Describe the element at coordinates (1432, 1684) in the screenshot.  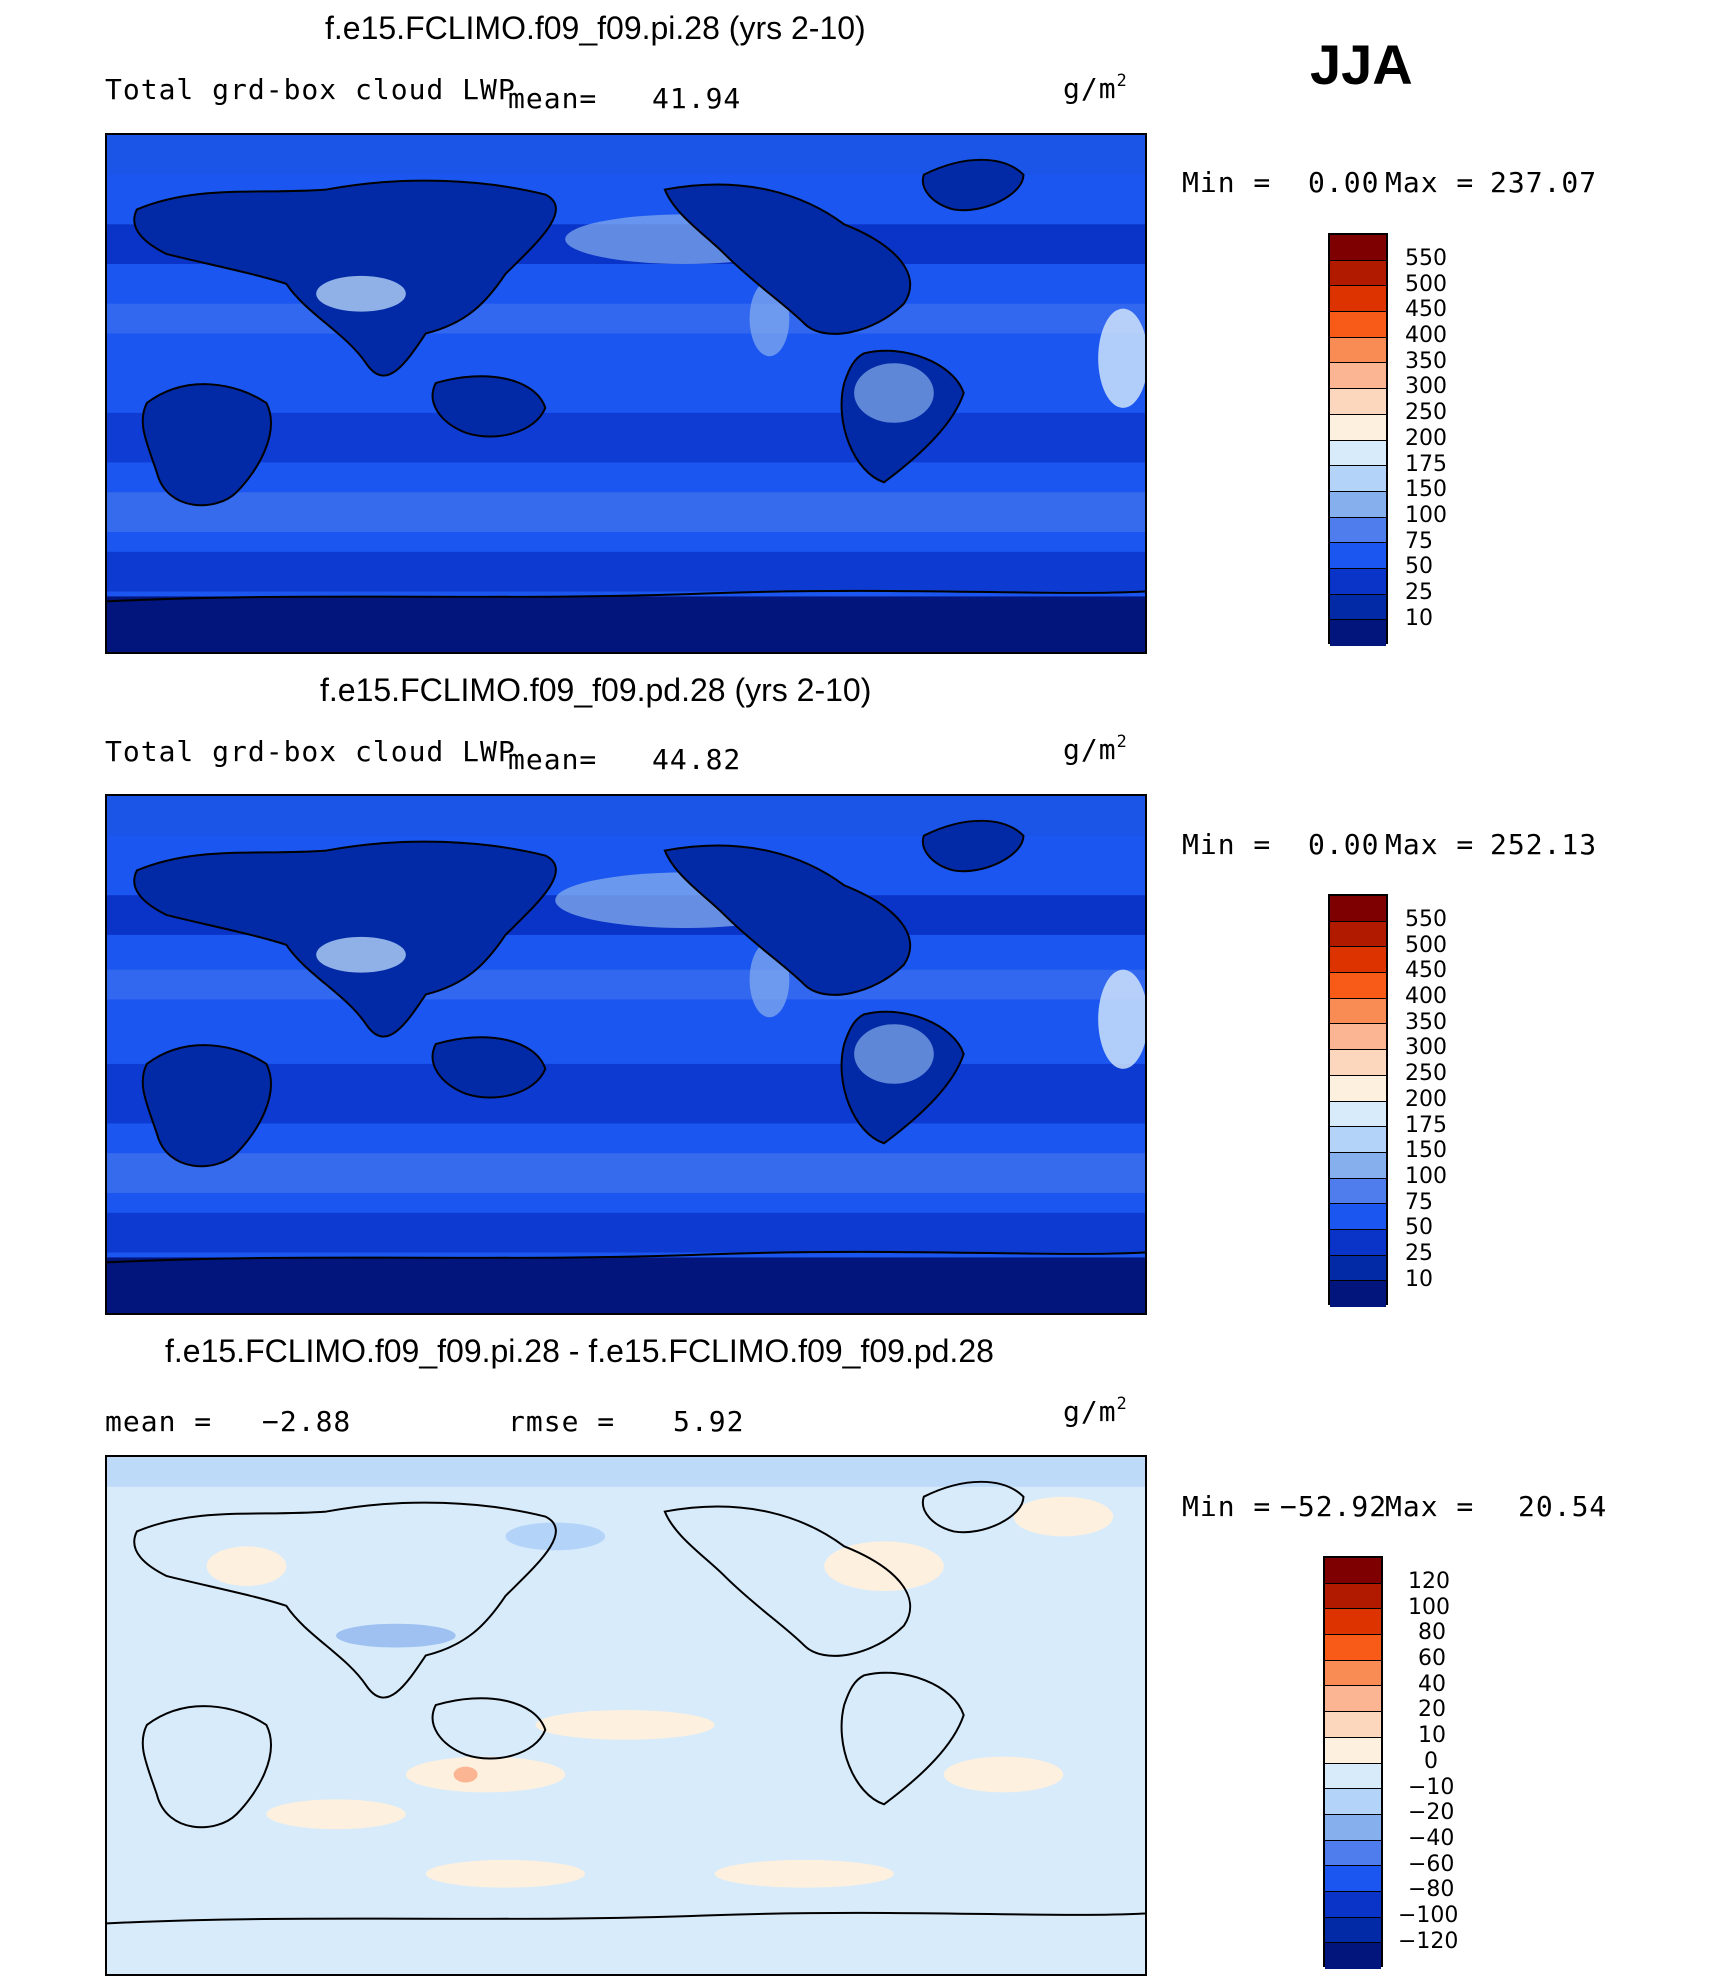
I see `panel3-colorbar-label: 40` at that location.